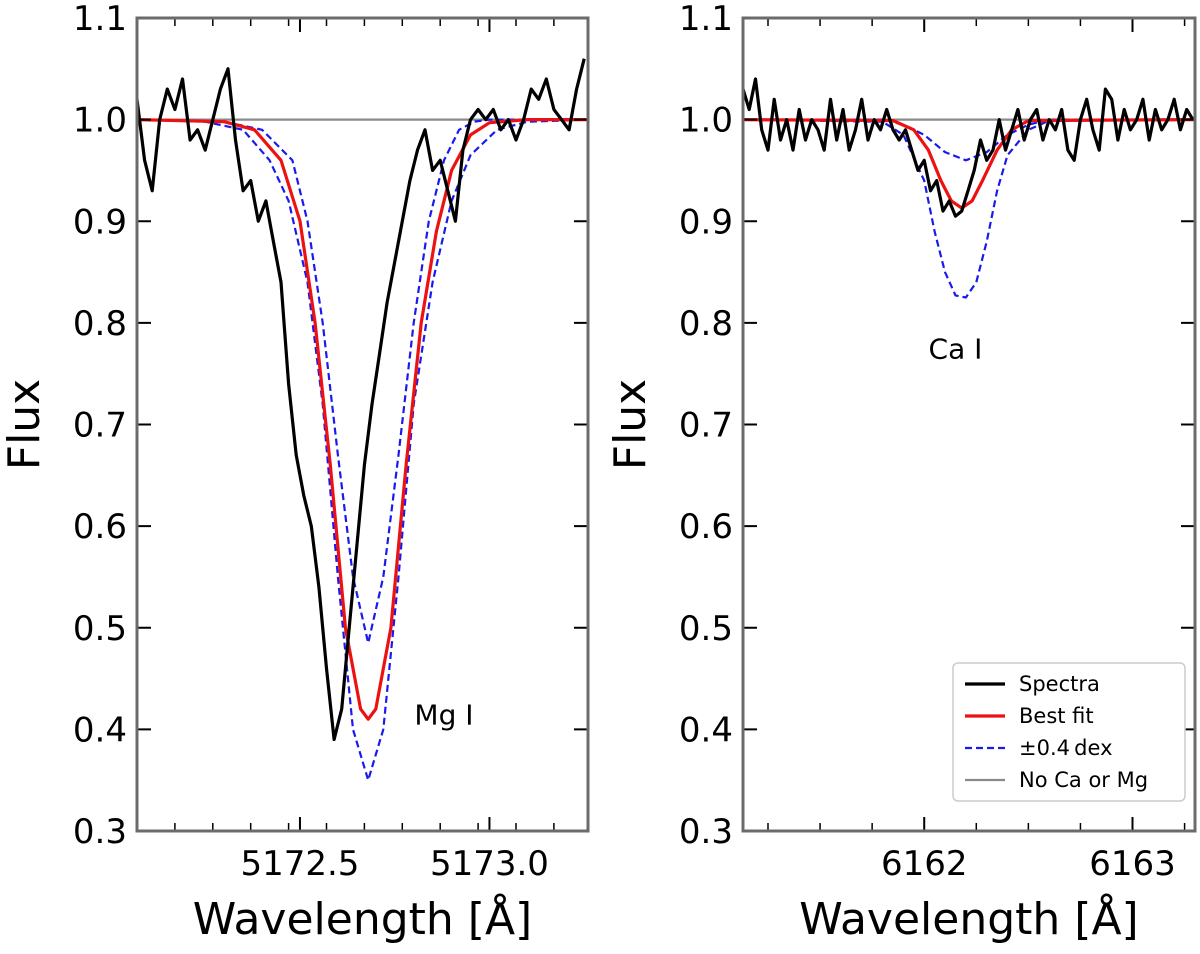 This screenshot has height=954, width=1200. I want to click on x-tick-label: 6162, so click(924, 864).